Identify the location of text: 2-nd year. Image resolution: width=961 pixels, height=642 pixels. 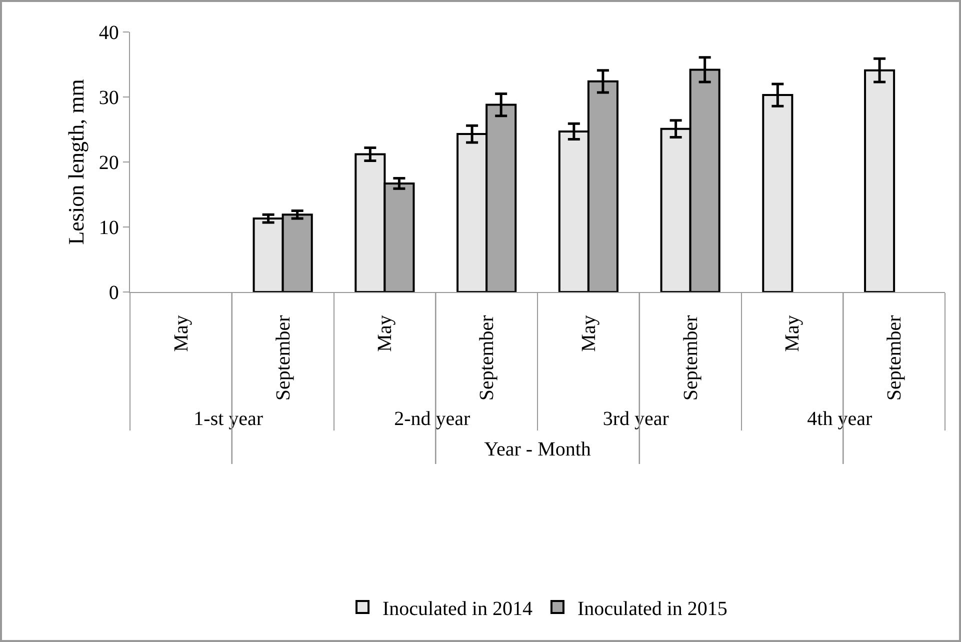
(432, 419).